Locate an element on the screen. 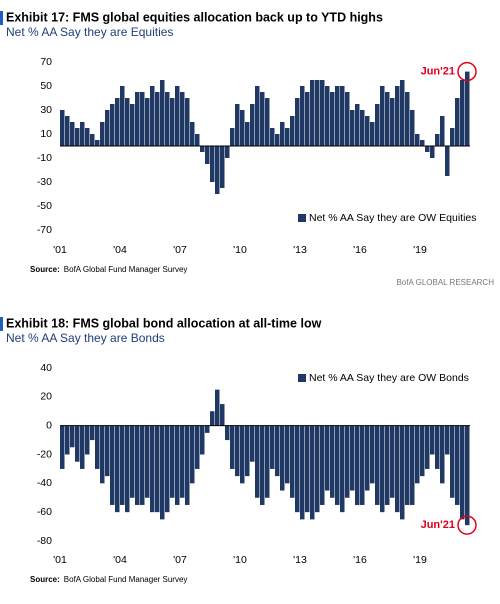 The height and width of the screenshot is (604, 500). y-tick-label: -30 is located at coordinates (44, 182).